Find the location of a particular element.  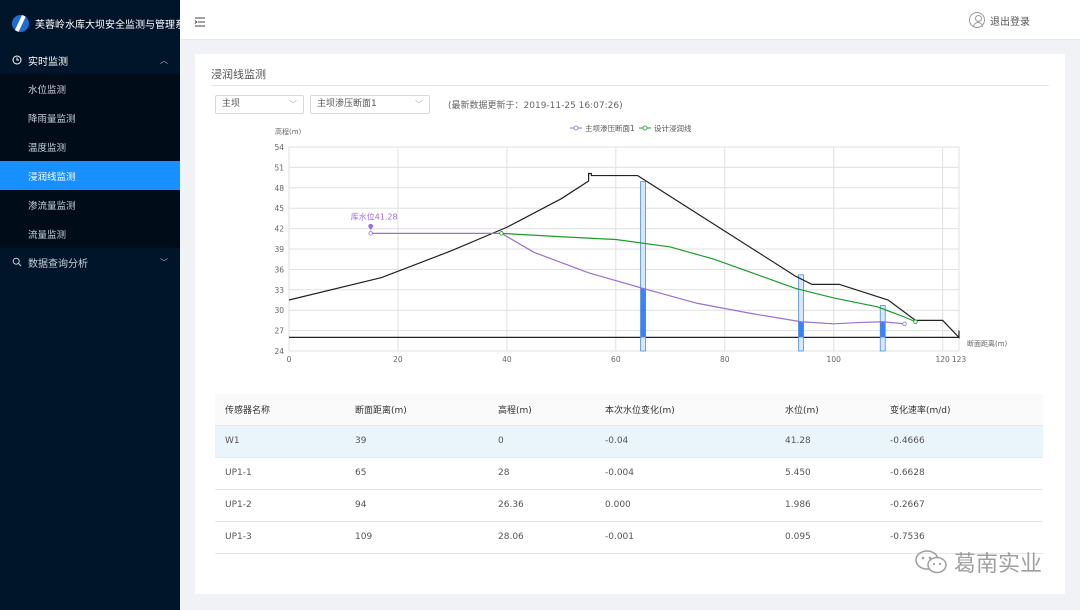

cell-elevation: 28 is located at coordinates (541, 473).